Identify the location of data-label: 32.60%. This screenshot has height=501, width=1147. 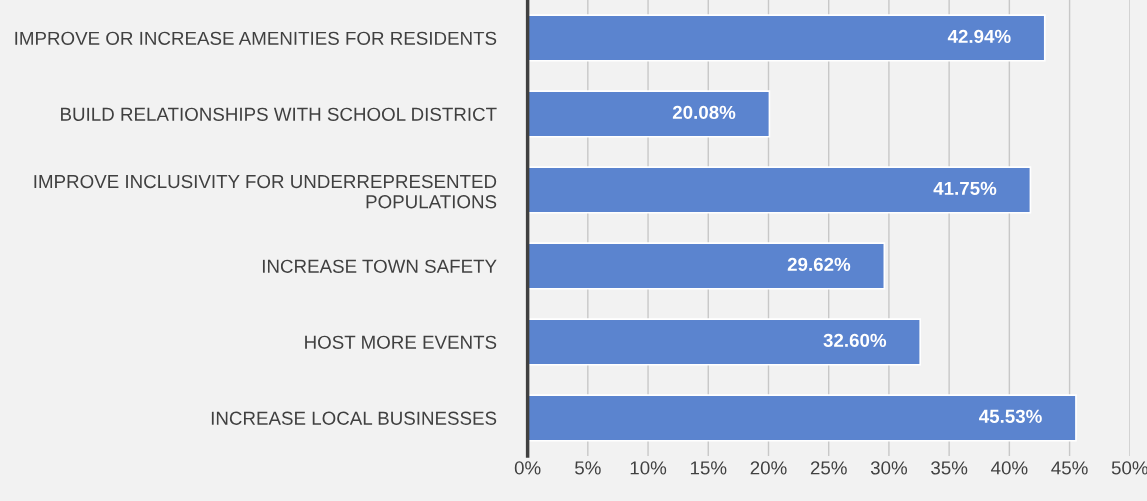
(855, 340).